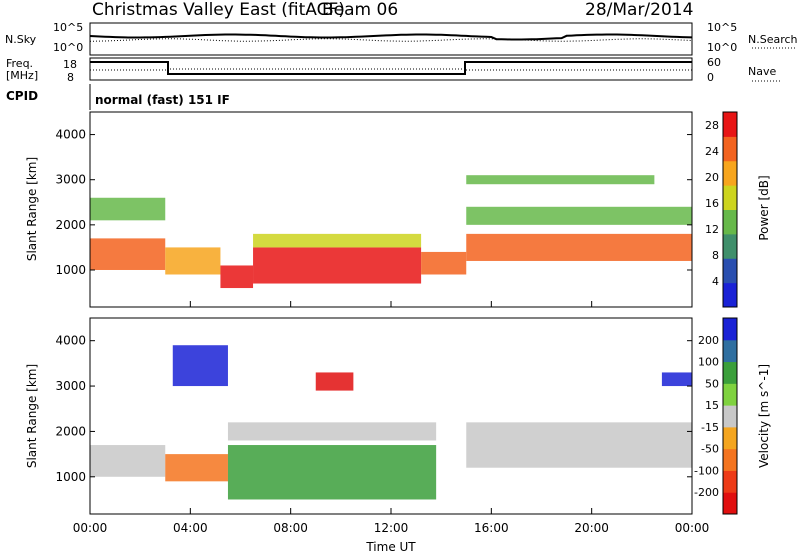 Image resolution: width=800 pixels, height=554 pixels. What do you see at coordinates (708, 340) in the screenshot?
I see `colorbar-tick-label: 200` at bounding box center [708, 340].